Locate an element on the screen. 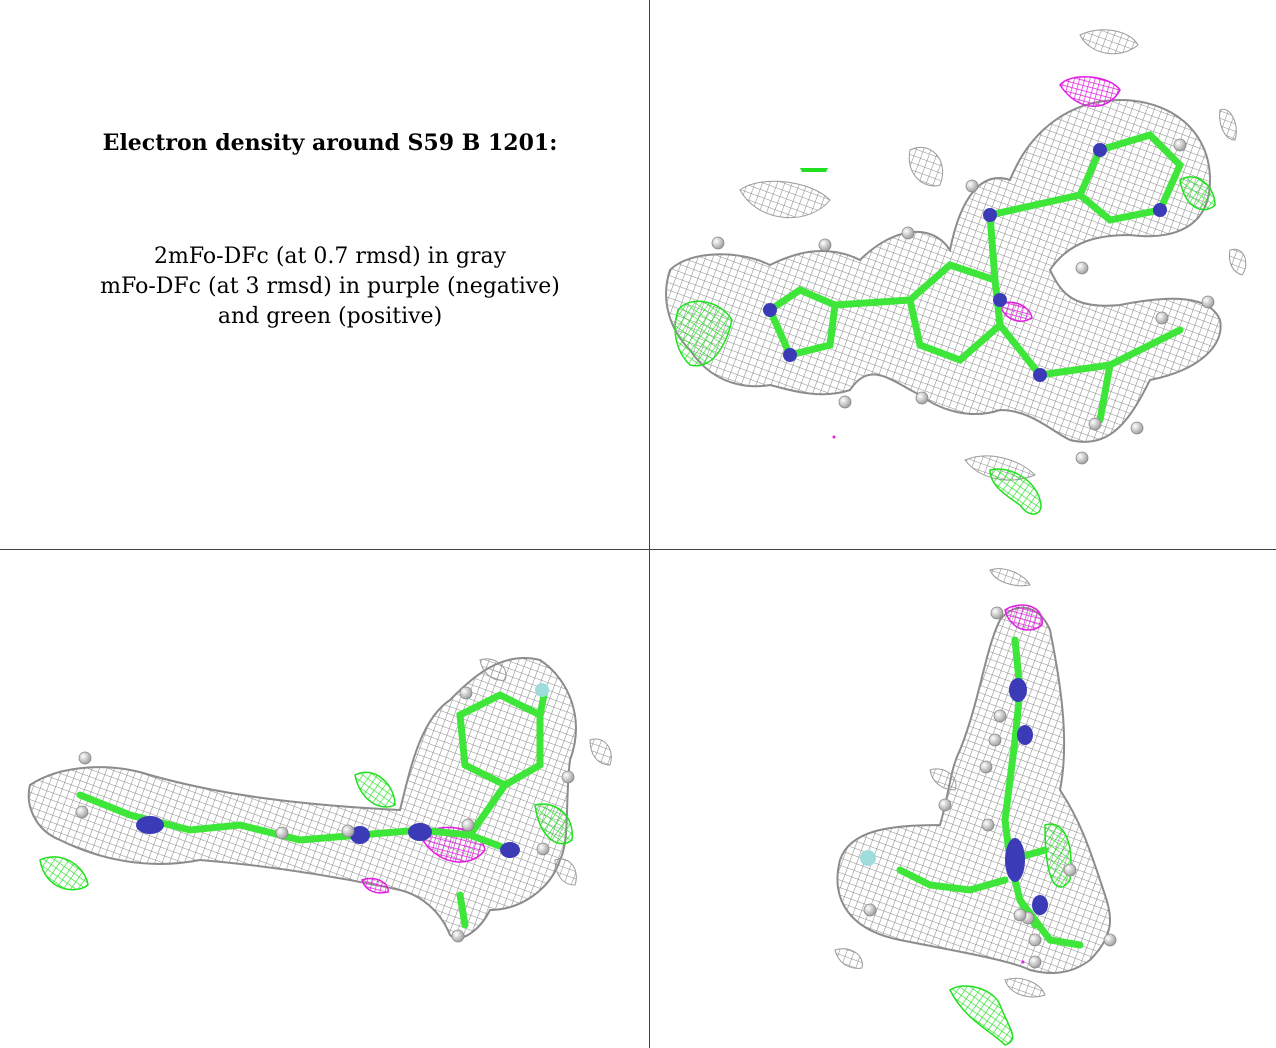 Image resolution: width=1276 pixels, height=1048 pixels. caption-title: Electron density around S59 B 1201: is located at coordinates (330, 143).